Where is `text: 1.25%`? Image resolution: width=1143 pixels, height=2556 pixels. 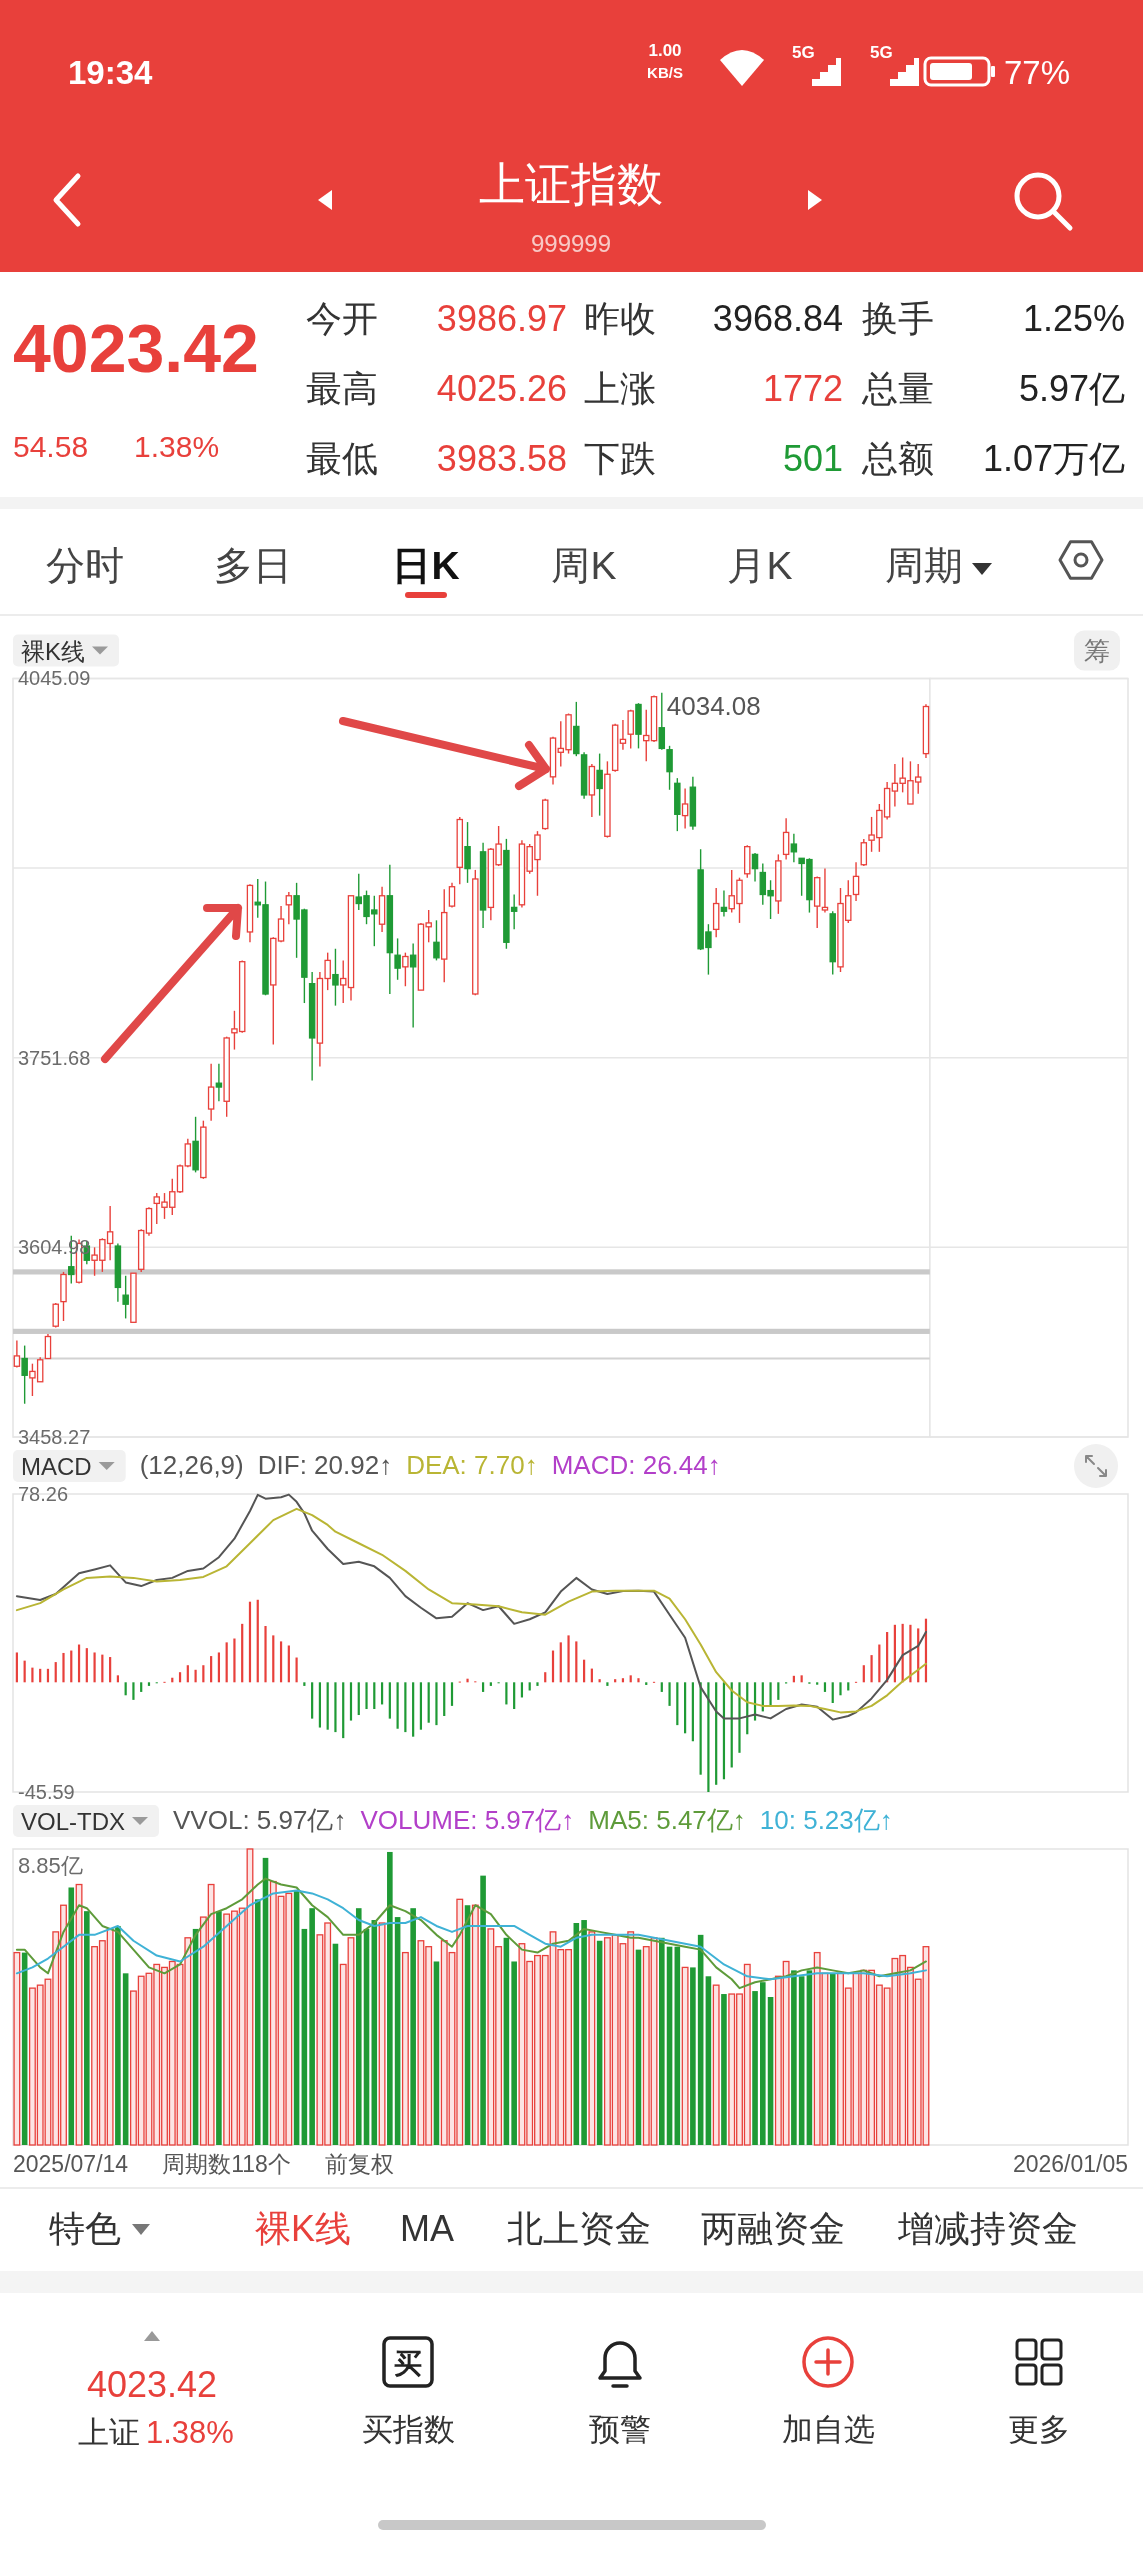
text: 1.25% is located at coordinates (1073, 318).